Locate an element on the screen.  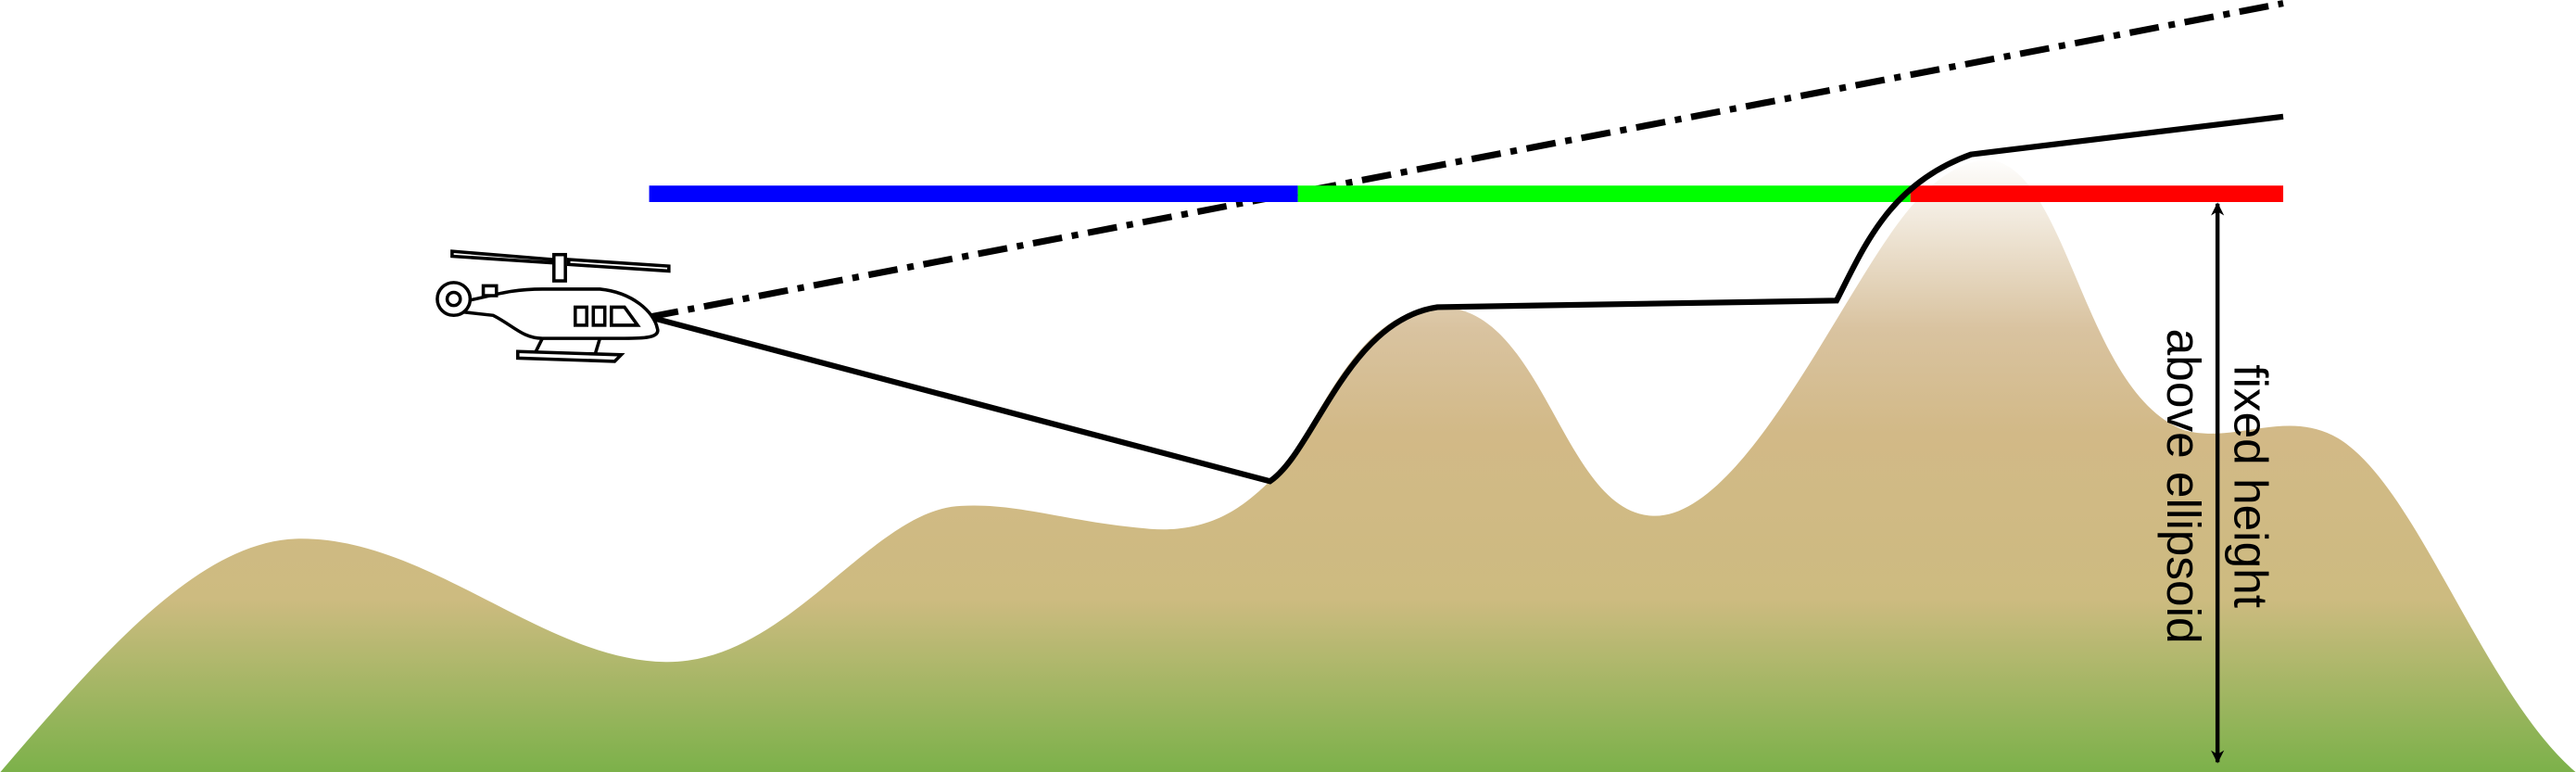
label-line2: above ellipsoid is located at coordinates (2184, 486).